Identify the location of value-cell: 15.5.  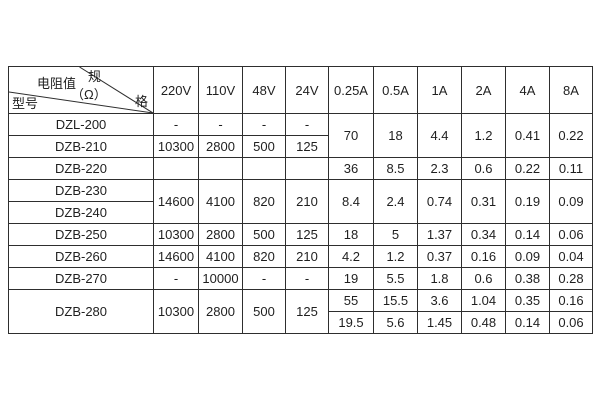
(395, 300).